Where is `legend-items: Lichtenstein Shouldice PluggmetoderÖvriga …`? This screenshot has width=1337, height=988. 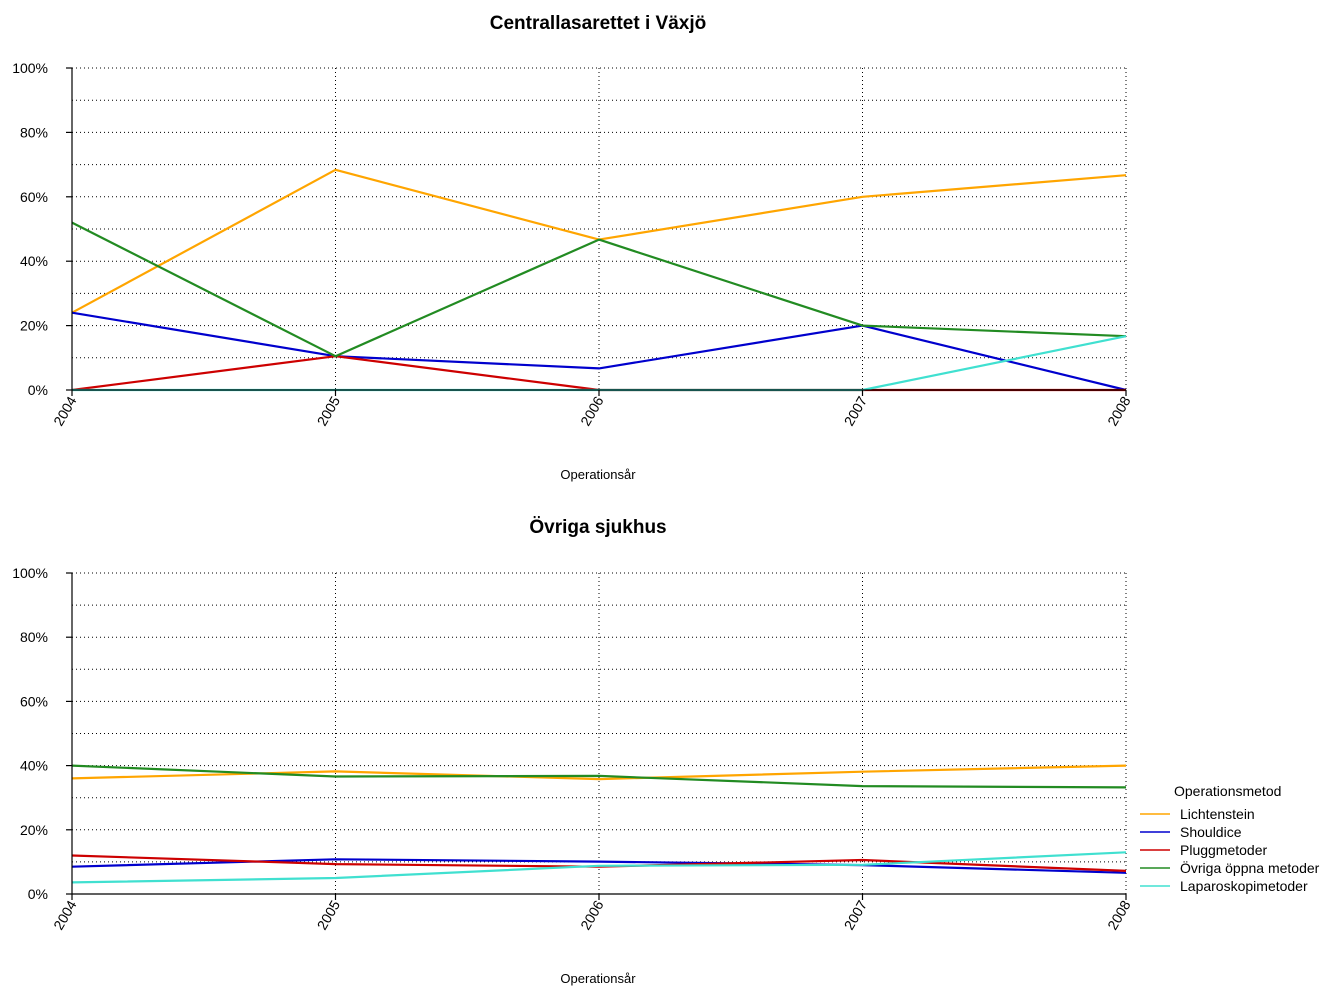 legend-items: Lichtenstein Shouldice PluggmetoderÖvriga … is located at coordinates (1230, 850).